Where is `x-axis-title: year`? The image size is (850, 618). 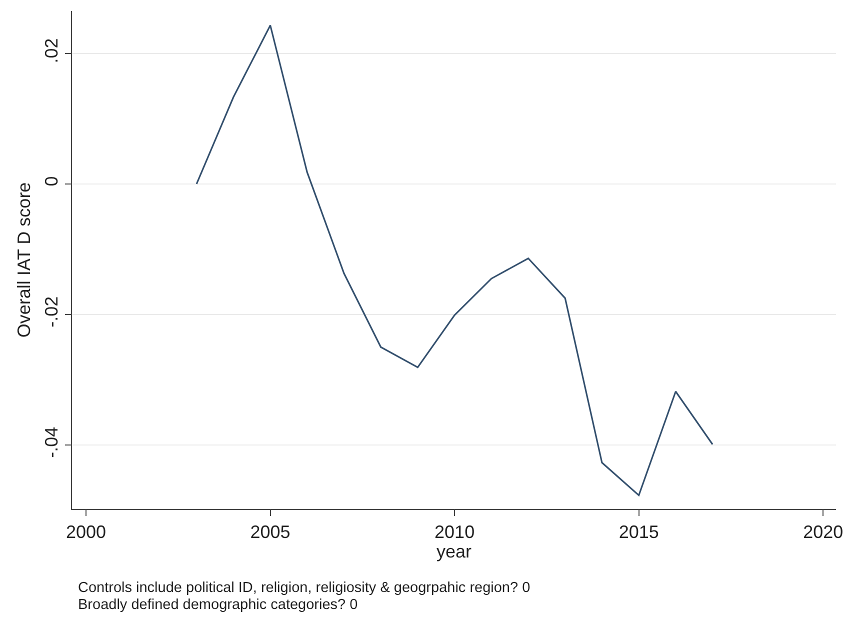
x-axis-title: year is located at coordinates (454, 552).